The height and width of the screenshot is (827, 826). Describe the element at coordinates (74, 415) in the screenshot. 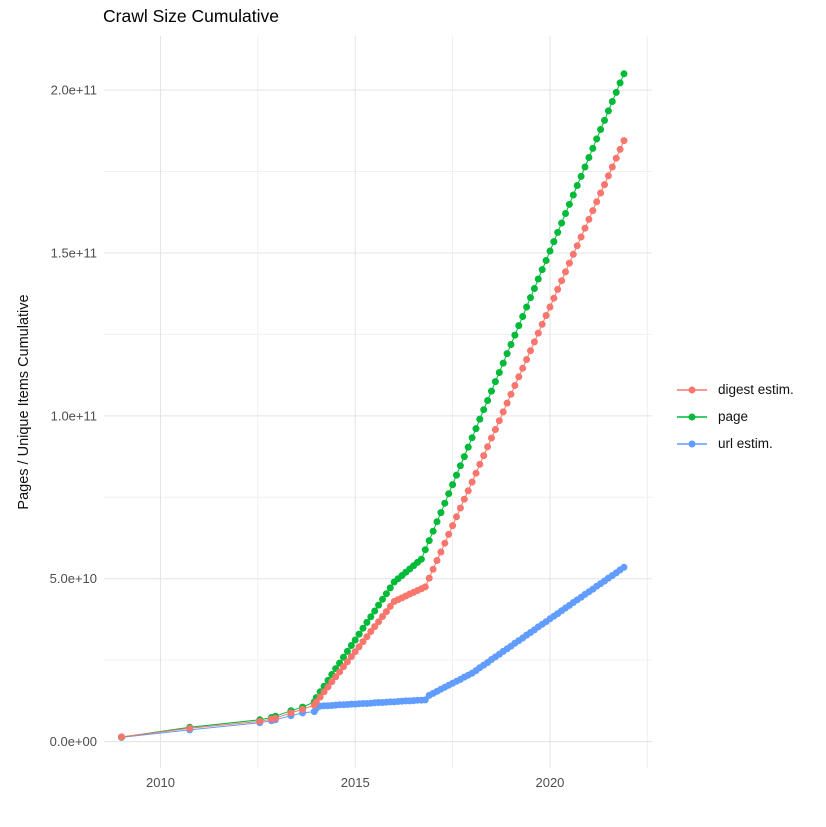

I see `y-tick-label: 1.0e+11` at that location.